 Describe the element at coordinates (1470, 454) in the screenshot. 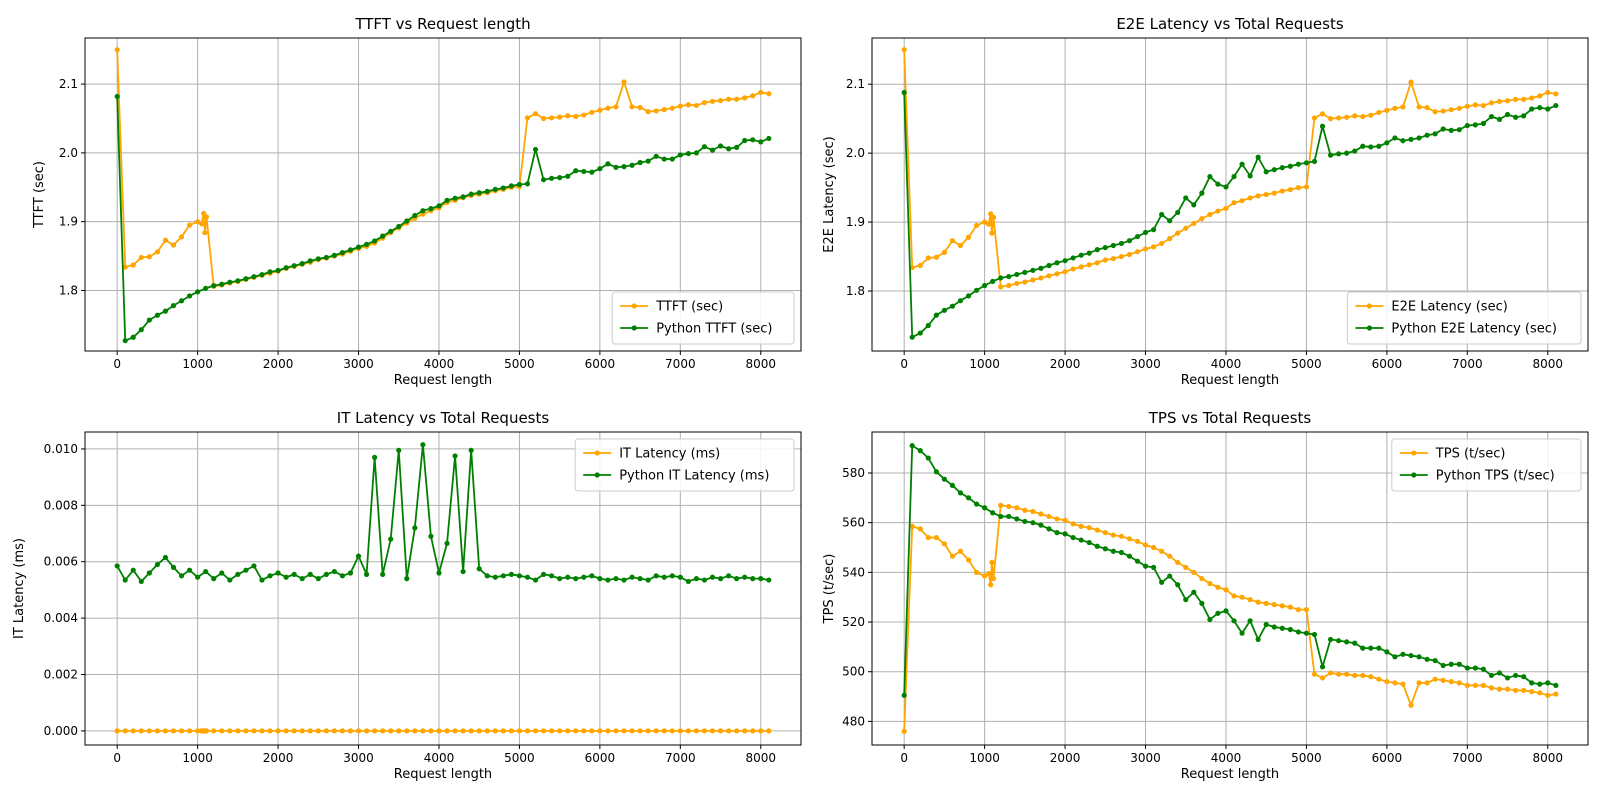

I see `legend-label: TPS (t/sec)` at that location.